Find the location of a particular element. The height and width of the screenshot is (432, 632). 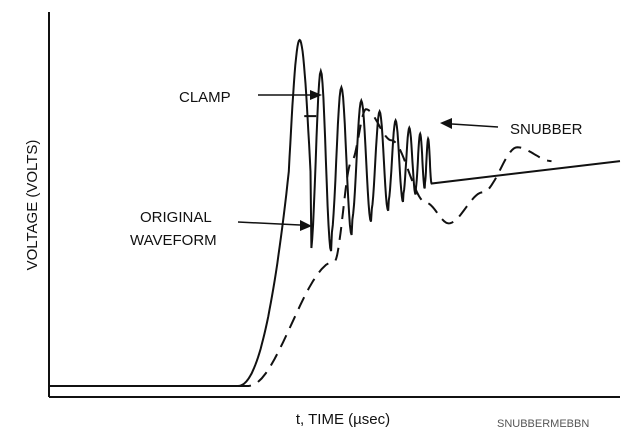

original-arrow is located at coordinates (269, 223).